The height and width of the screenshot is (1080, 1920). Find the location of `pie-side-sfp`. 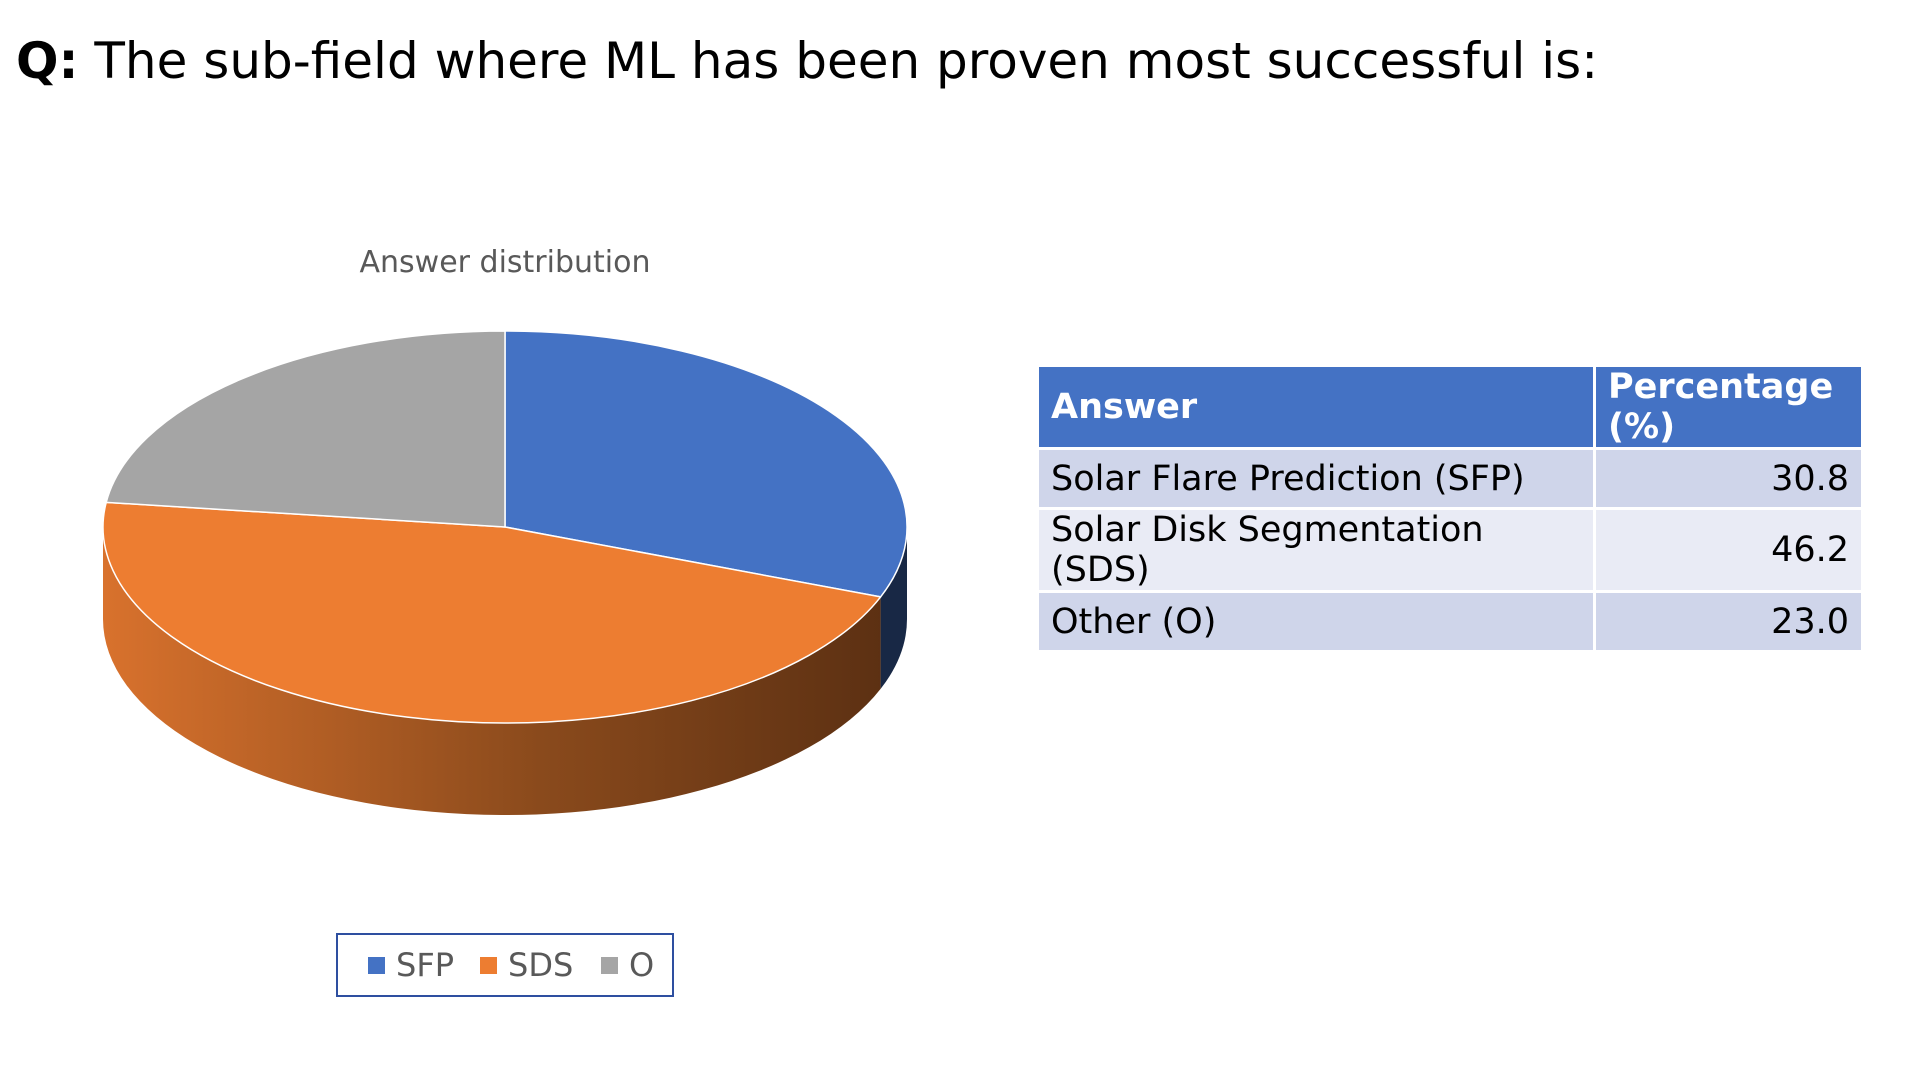

pie-side-sfp is located at coordinates (893, 608).